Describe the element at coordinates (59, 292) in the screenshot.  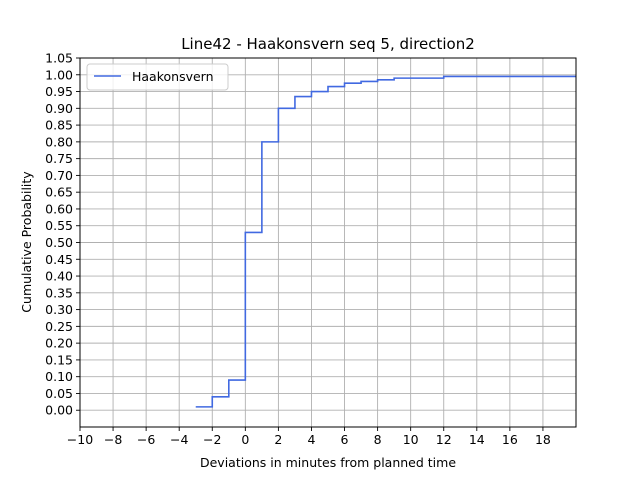
I see `y-tick-label: 0.35` at that location.